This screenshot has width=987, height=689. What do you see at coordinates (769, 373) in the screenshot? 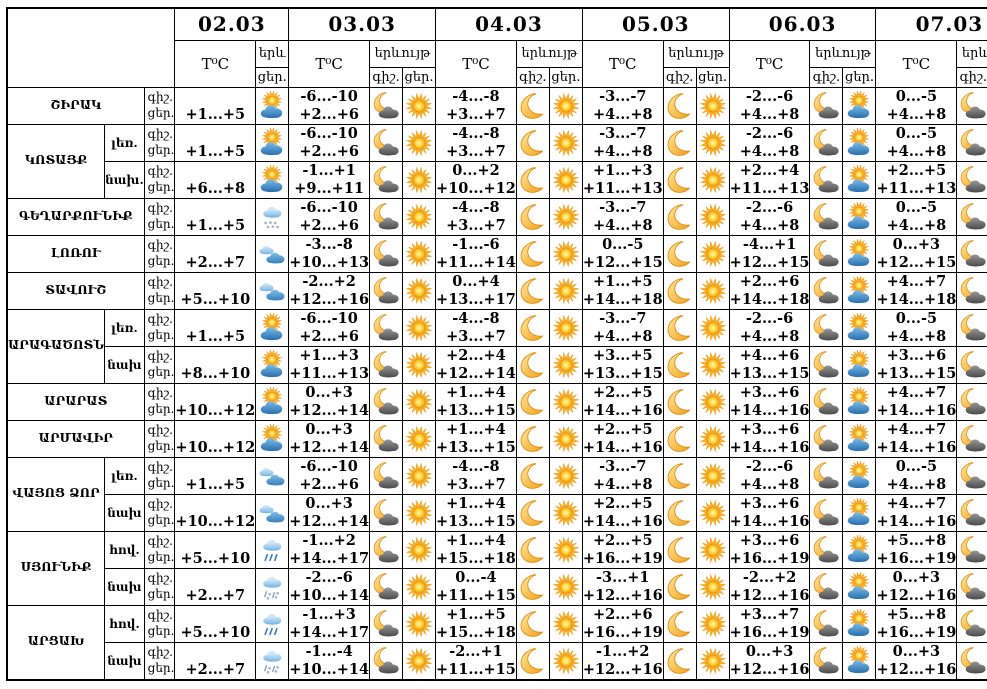
I see `day-temp: +13...+15` at bounding box center [769, 373].